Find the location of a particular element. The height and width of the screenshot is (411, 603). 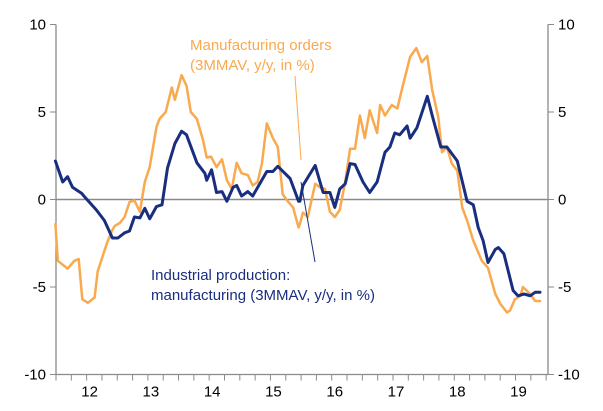

y-tick-label-right: -10 is located at coordinates (569, 375).